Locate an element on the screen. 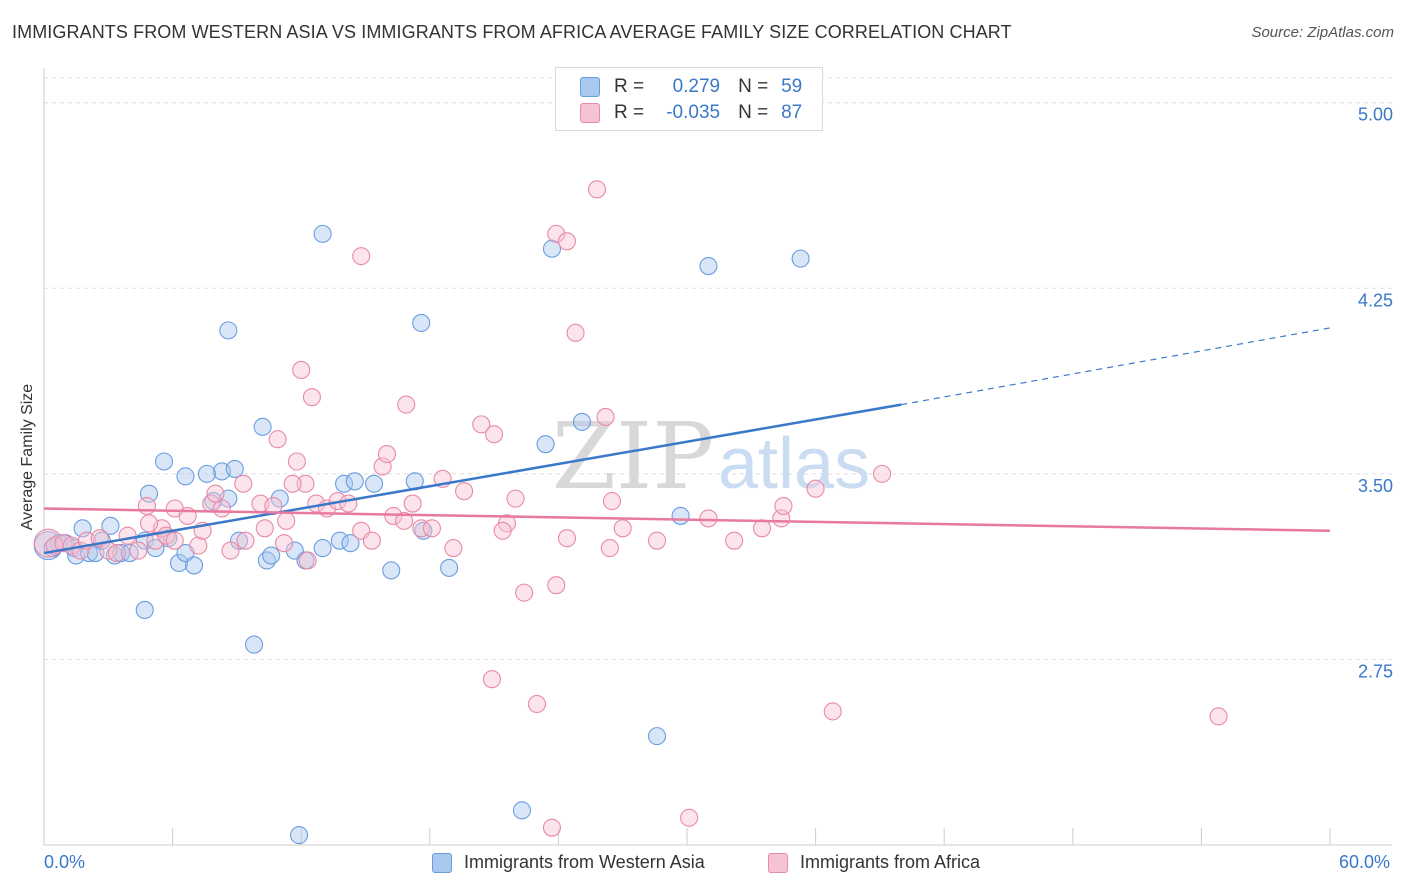  r-value-africa: -0.035 is located at coordinates (693, 112).